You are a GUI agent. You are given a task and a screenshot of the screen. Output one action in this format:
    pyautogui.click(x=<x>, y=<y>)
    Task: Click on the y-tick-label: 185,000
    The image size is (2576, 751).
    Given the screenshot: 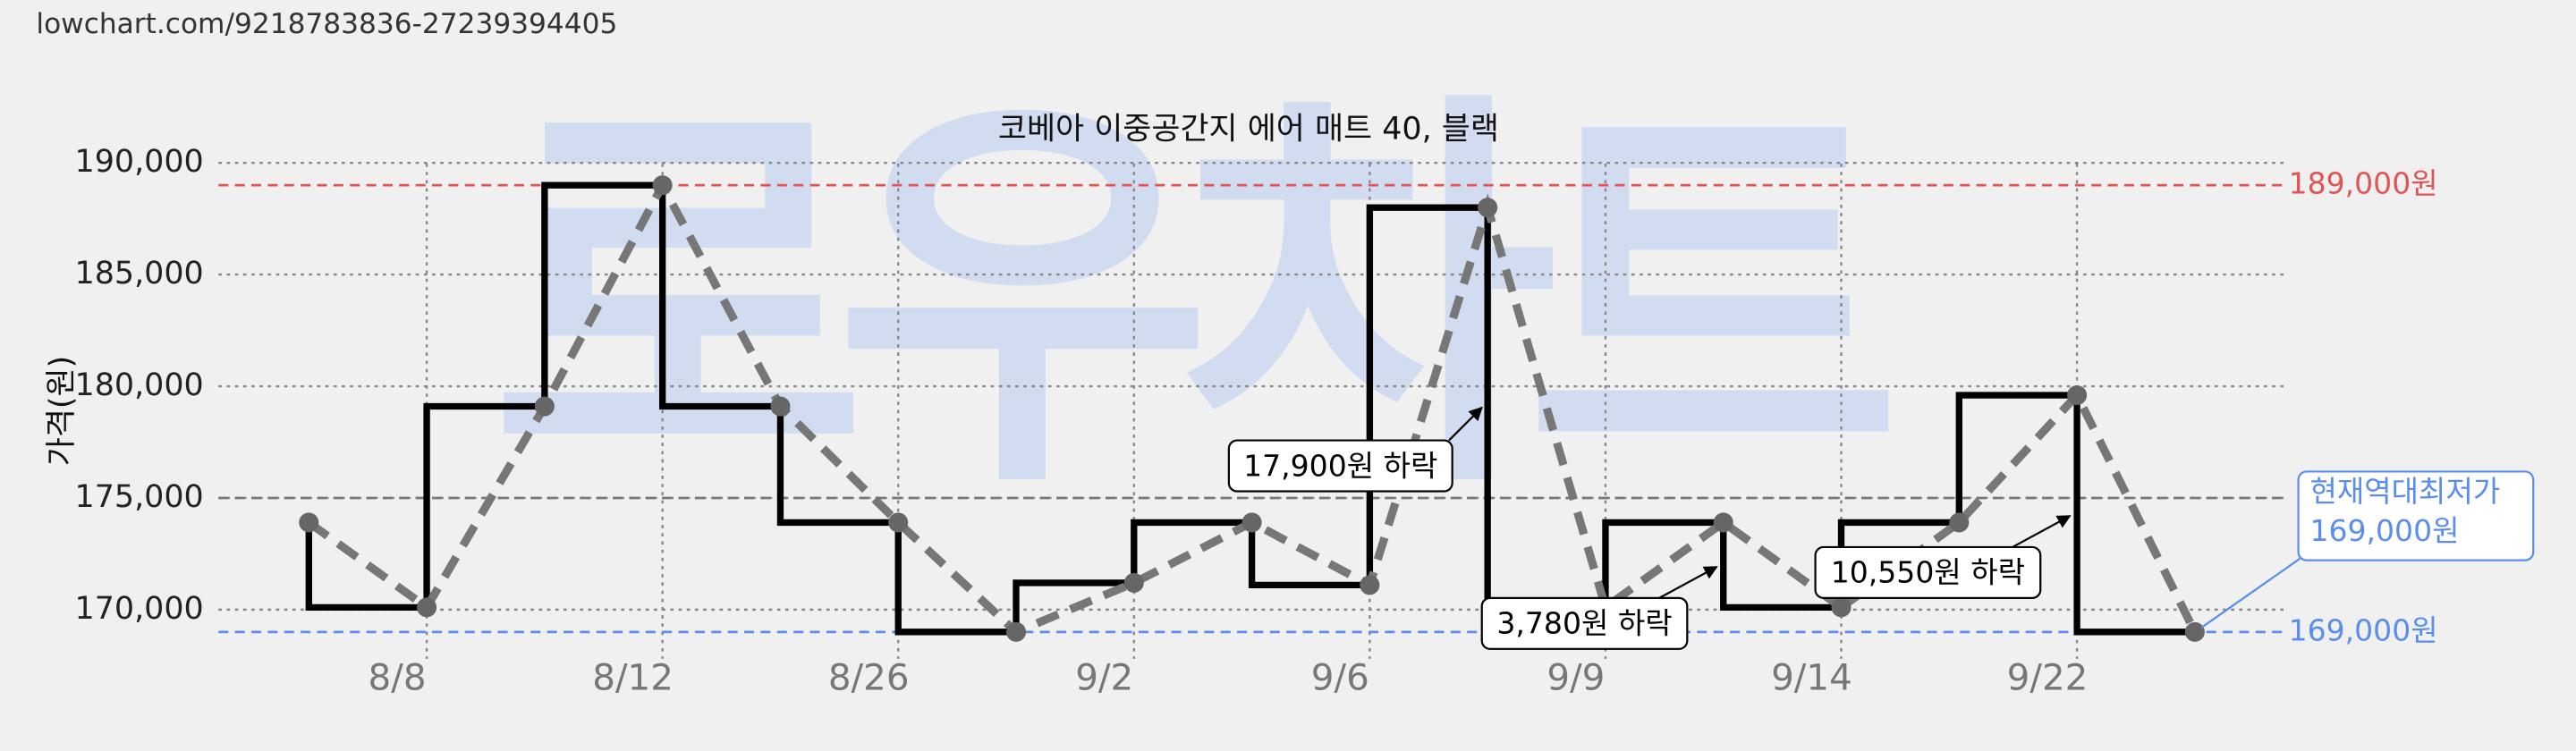 What is the action you would take?
    pyautogui.click(x=139, y=274)
    